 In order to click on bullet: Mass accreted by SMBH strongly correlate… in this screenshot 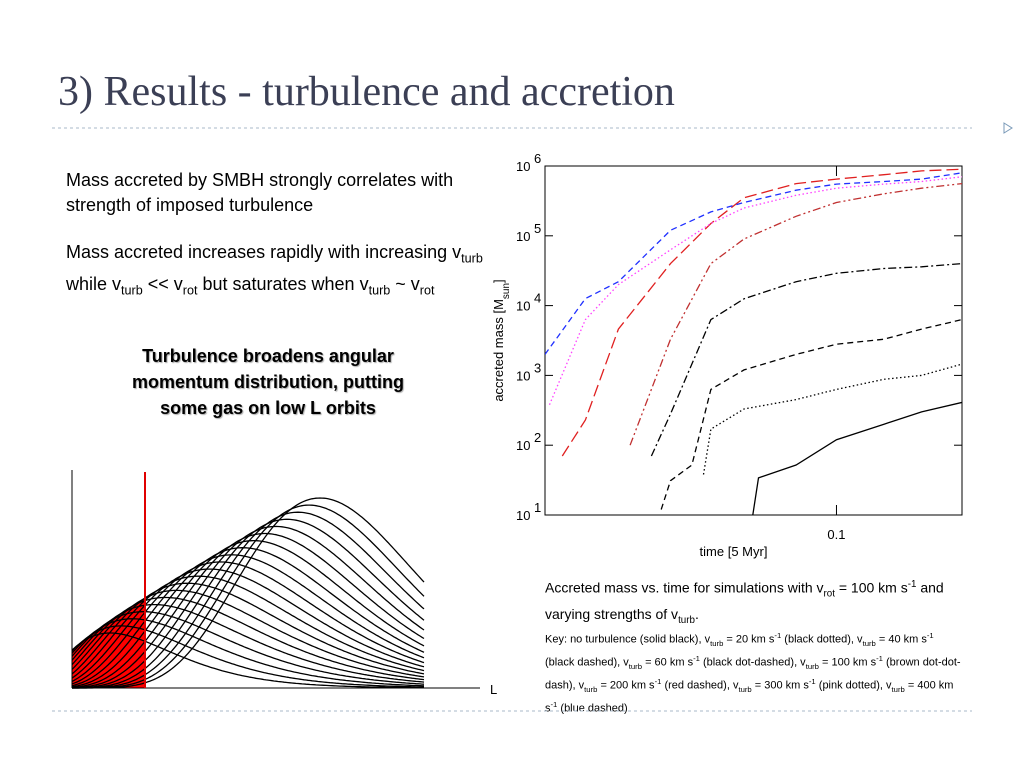, I will do `click(276, 193)`.